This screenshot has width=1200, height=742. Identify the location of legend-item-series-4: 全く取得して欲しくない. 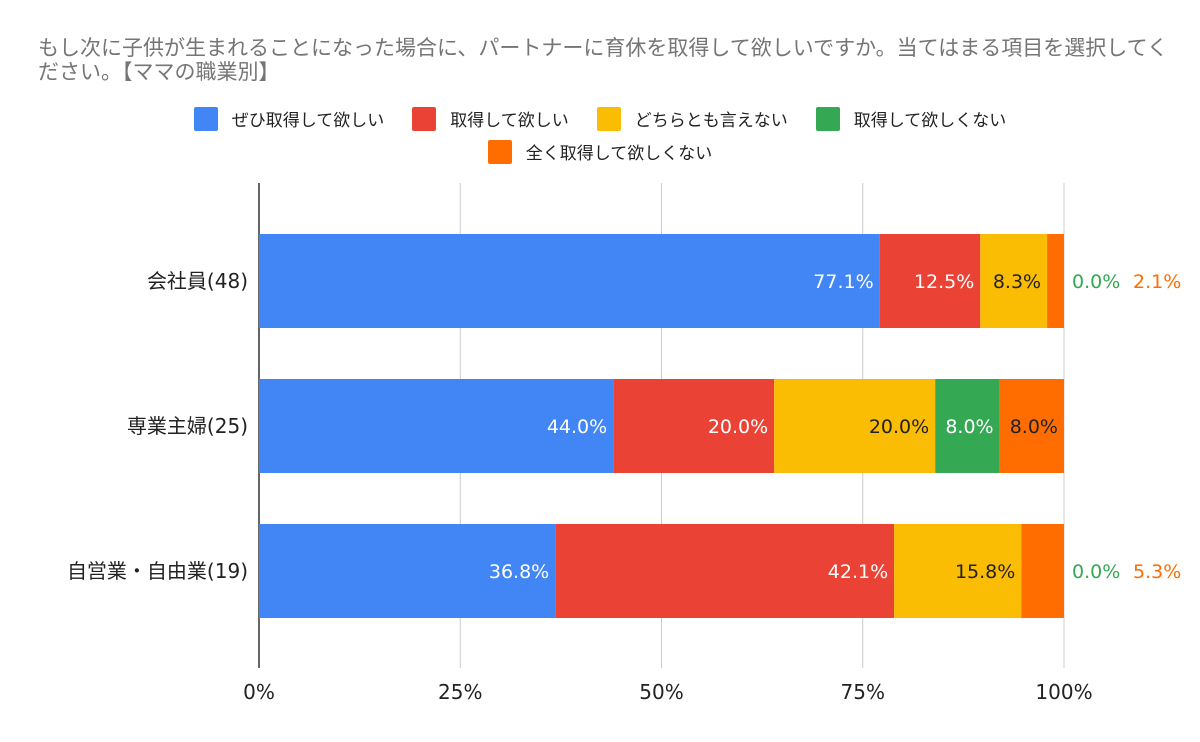
(600, 151).